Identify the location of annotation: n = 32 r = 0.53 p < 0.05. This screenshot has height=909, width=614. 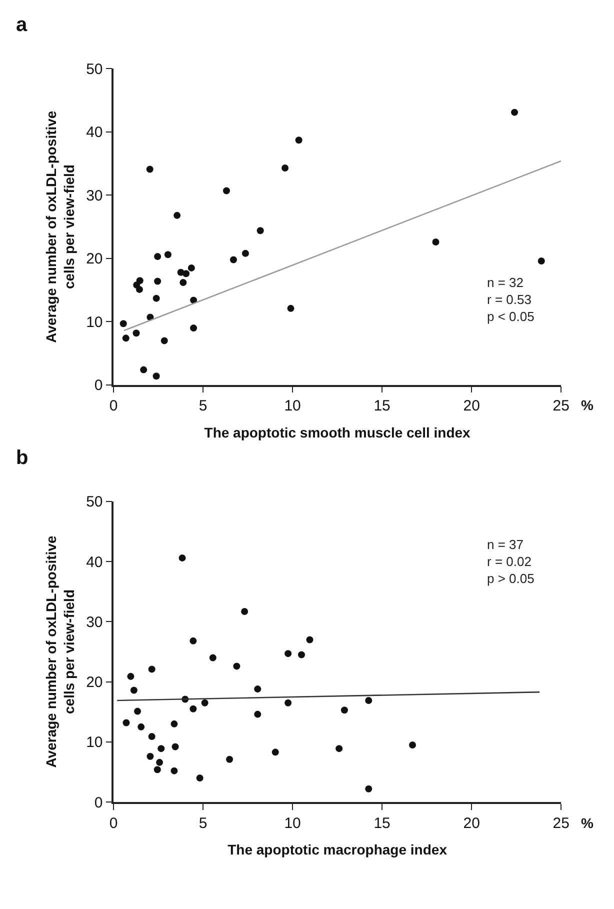
(510, 299).